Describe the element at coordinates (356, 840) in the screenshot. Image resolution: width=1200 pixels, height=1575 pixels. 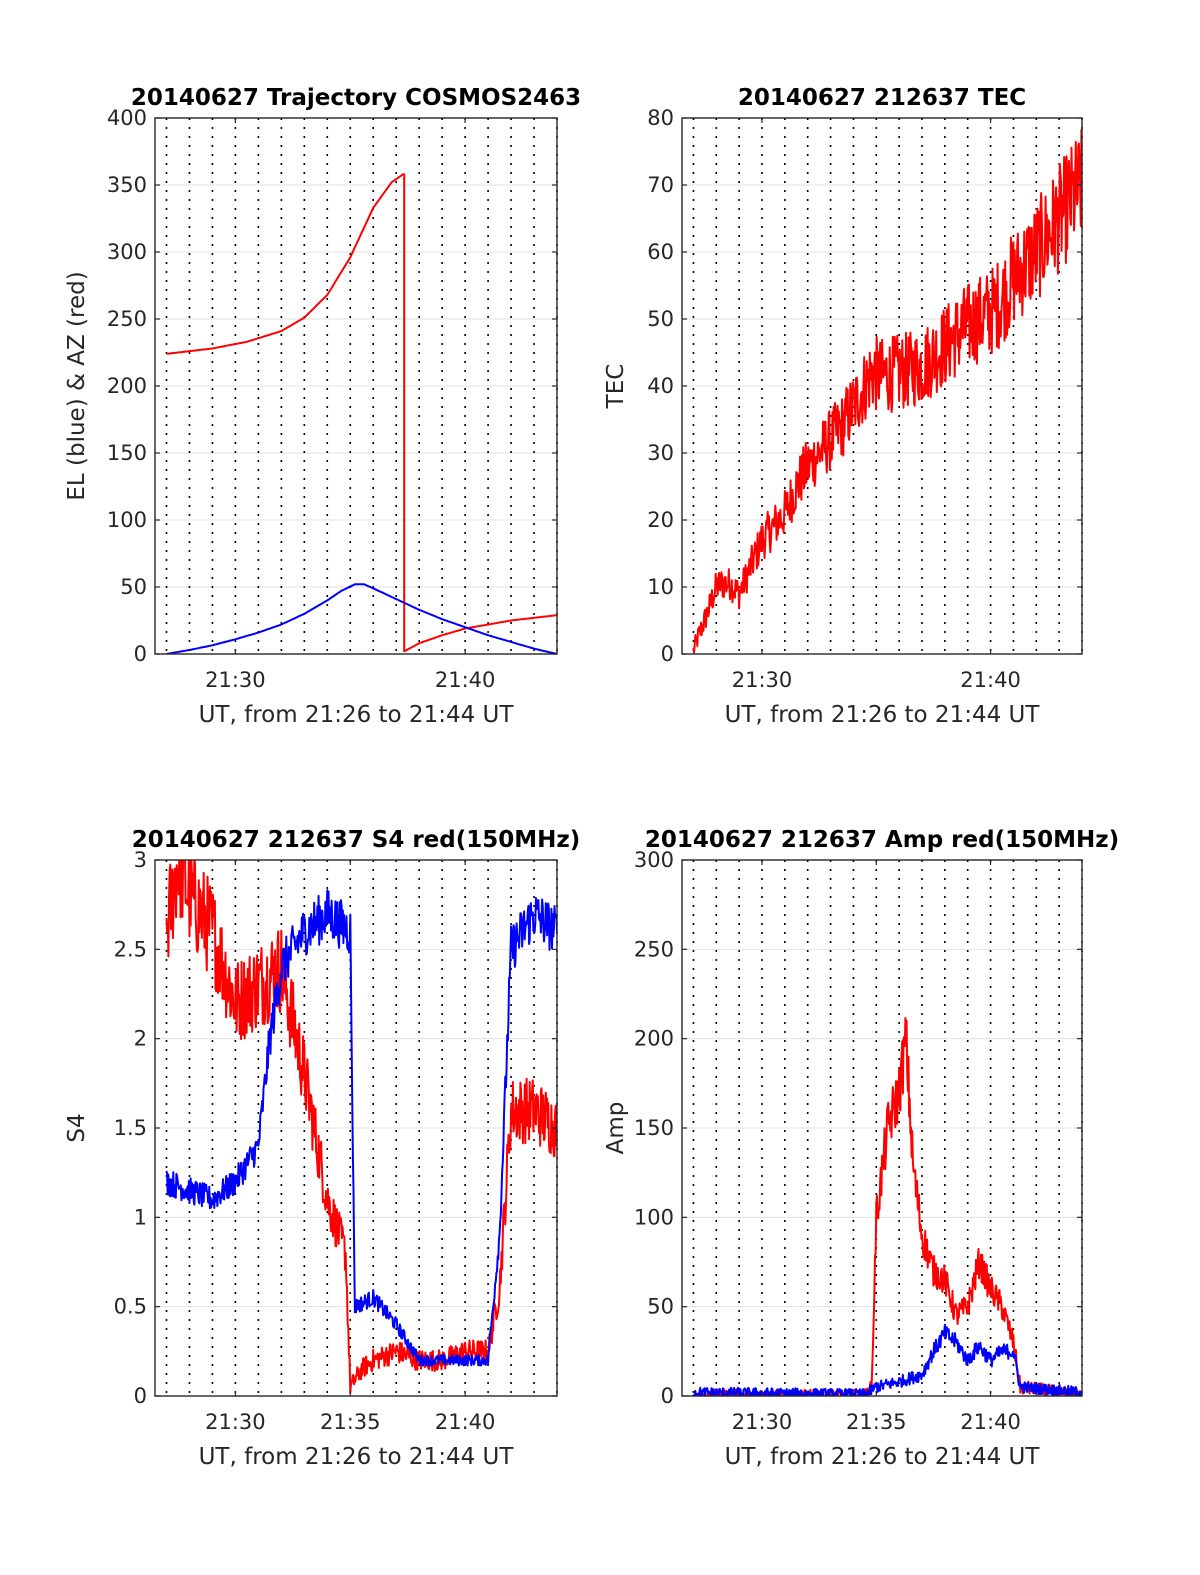
I see `chart-title: 20140627 212637 S4 red(150MHz)` at that location.